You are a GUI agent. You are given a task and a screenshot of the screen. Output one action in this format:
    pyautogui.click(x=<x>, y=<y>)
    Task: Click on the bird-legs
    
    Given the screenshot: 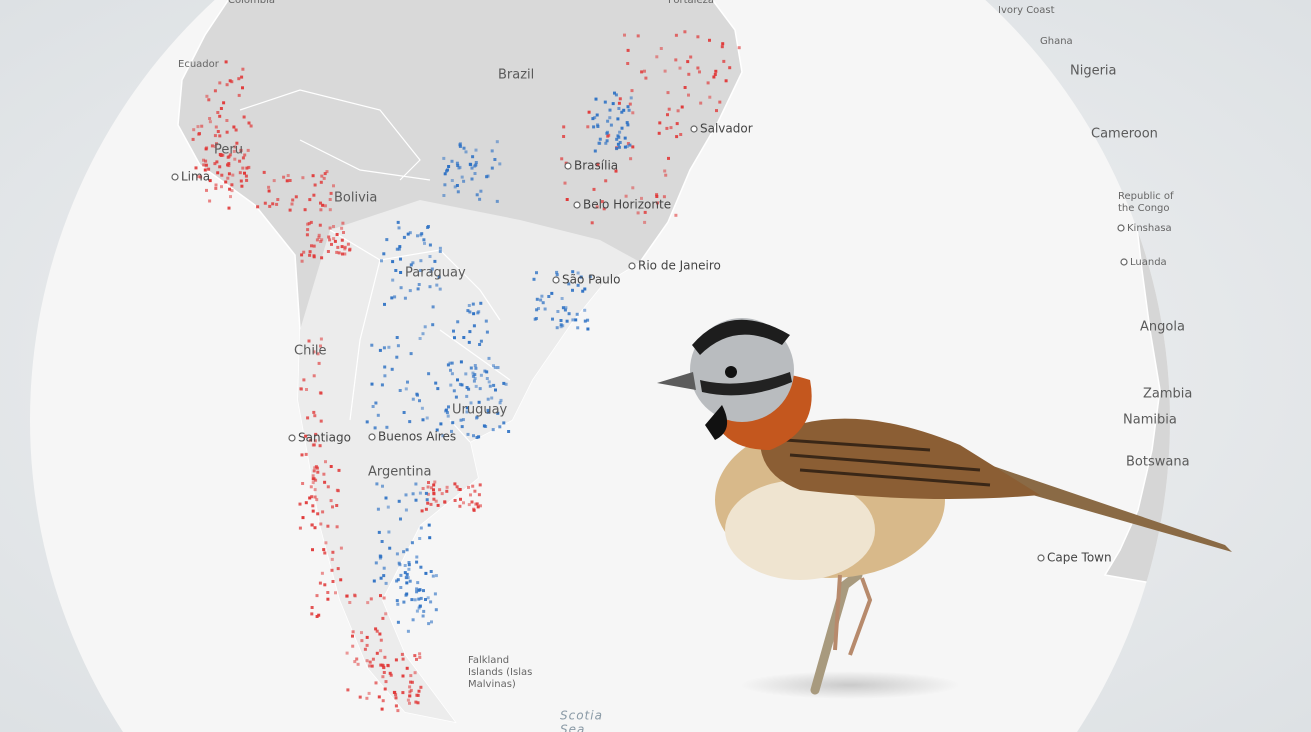 What is the action you would take?
    pyautogui.click(x=853, y=615)
    